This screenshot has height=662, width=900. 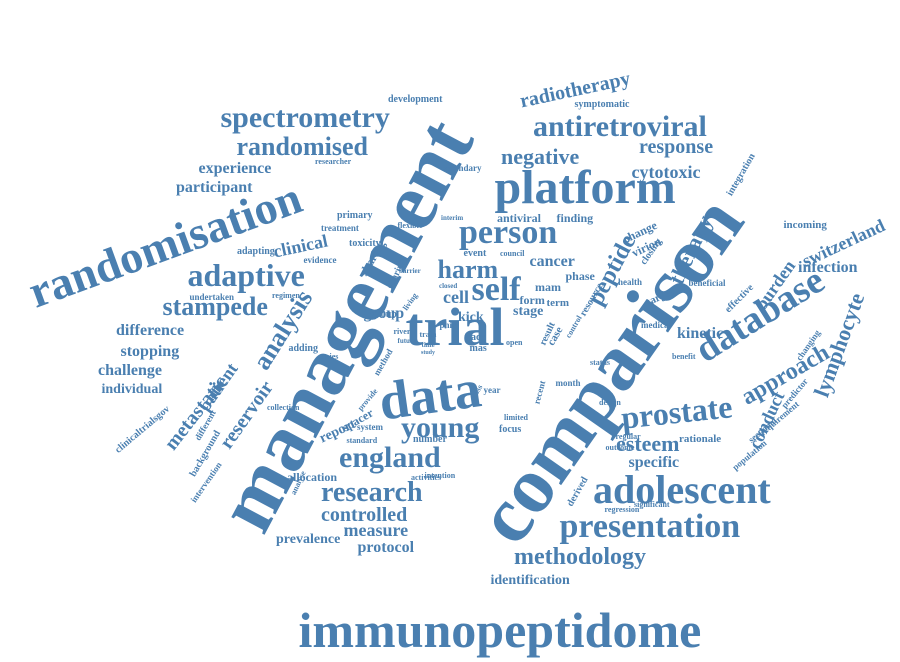 I want to click on cloud-word: presentation, so click(x=650, y=526).